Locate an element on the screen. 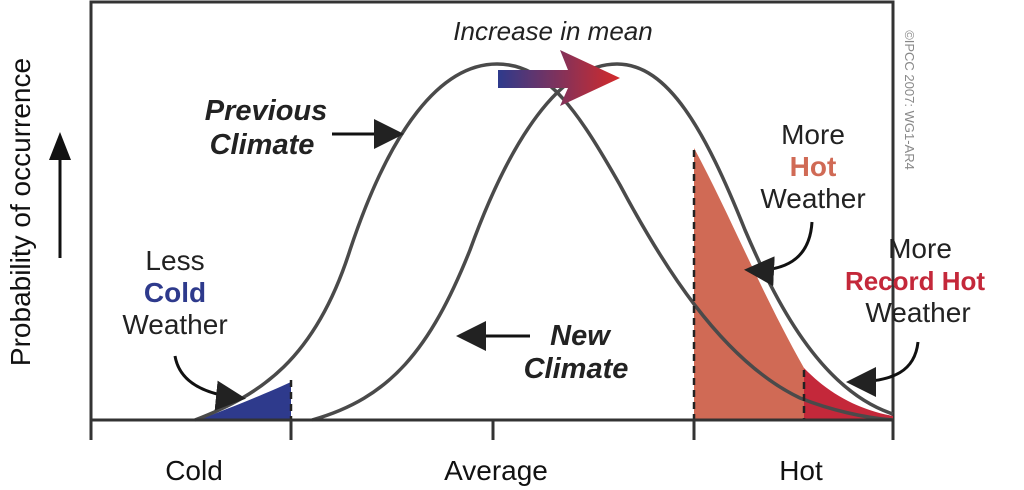 The width and height of the screenshot is (1024, 490). copyright-label: ©IPCC 2007: WG1-AR4 is located at coordinates (909, 100).